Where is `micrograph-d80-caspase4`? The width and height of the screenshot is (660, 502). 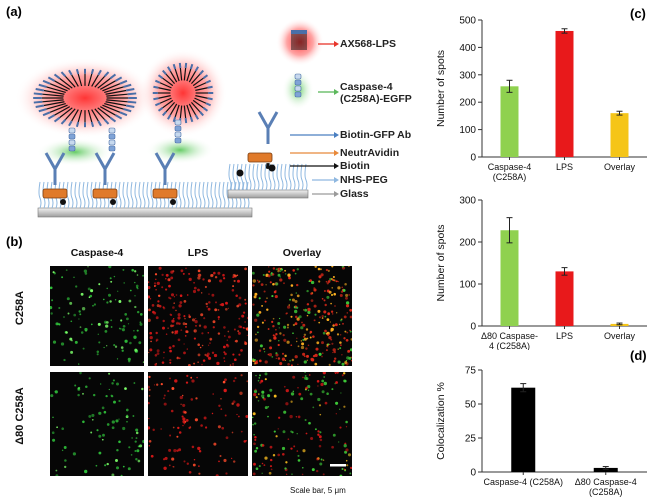
micrograph-d80-caspase4 is located at coordinates (97, 424).